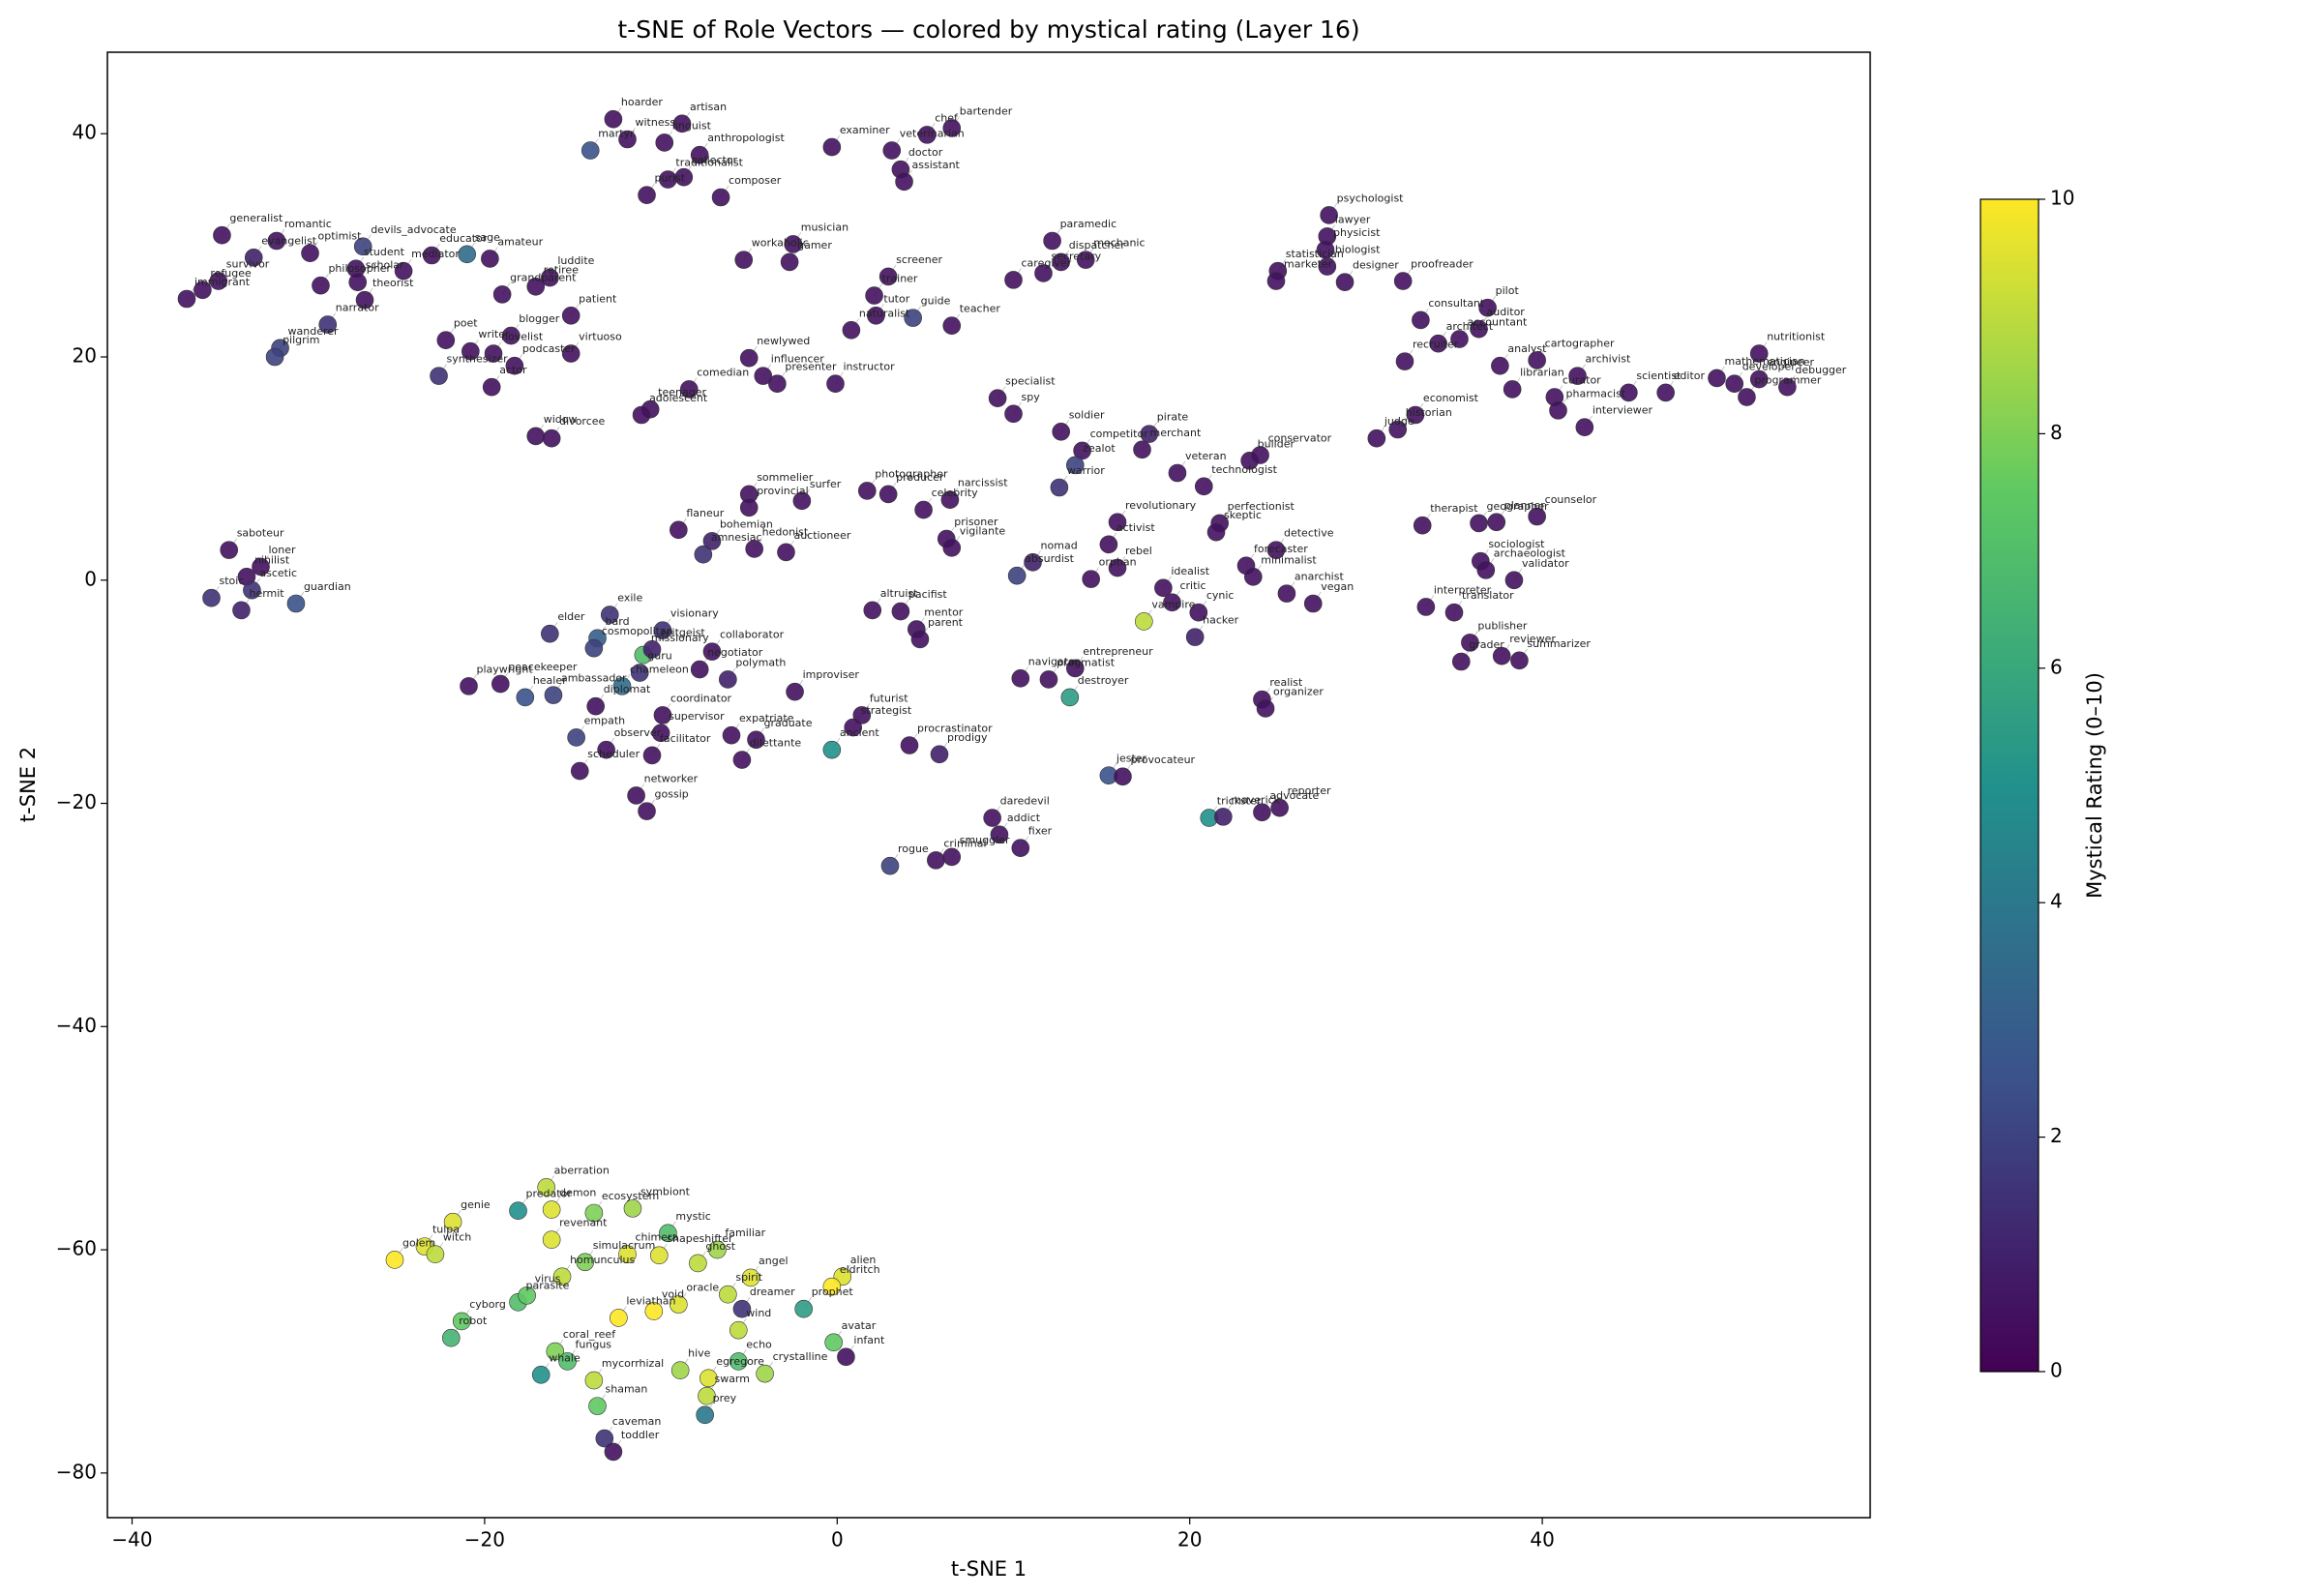 The image size is (2322, 1596). What do you see at coordinates (1442, 264) in the screenshot?
I see `point-label: proofreader` at bounding box center [1442, 264].